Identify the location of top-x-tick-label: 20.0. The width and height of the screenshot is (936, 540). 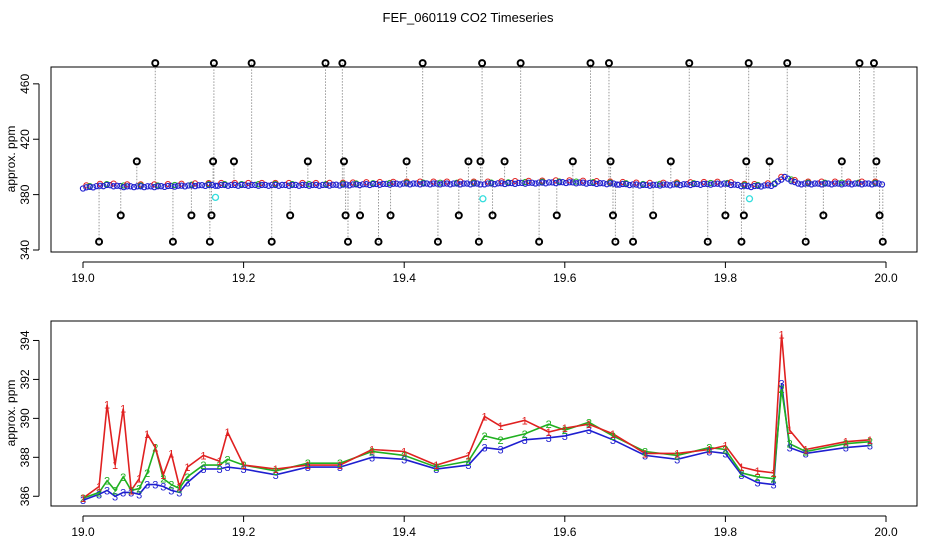
(886, 278).